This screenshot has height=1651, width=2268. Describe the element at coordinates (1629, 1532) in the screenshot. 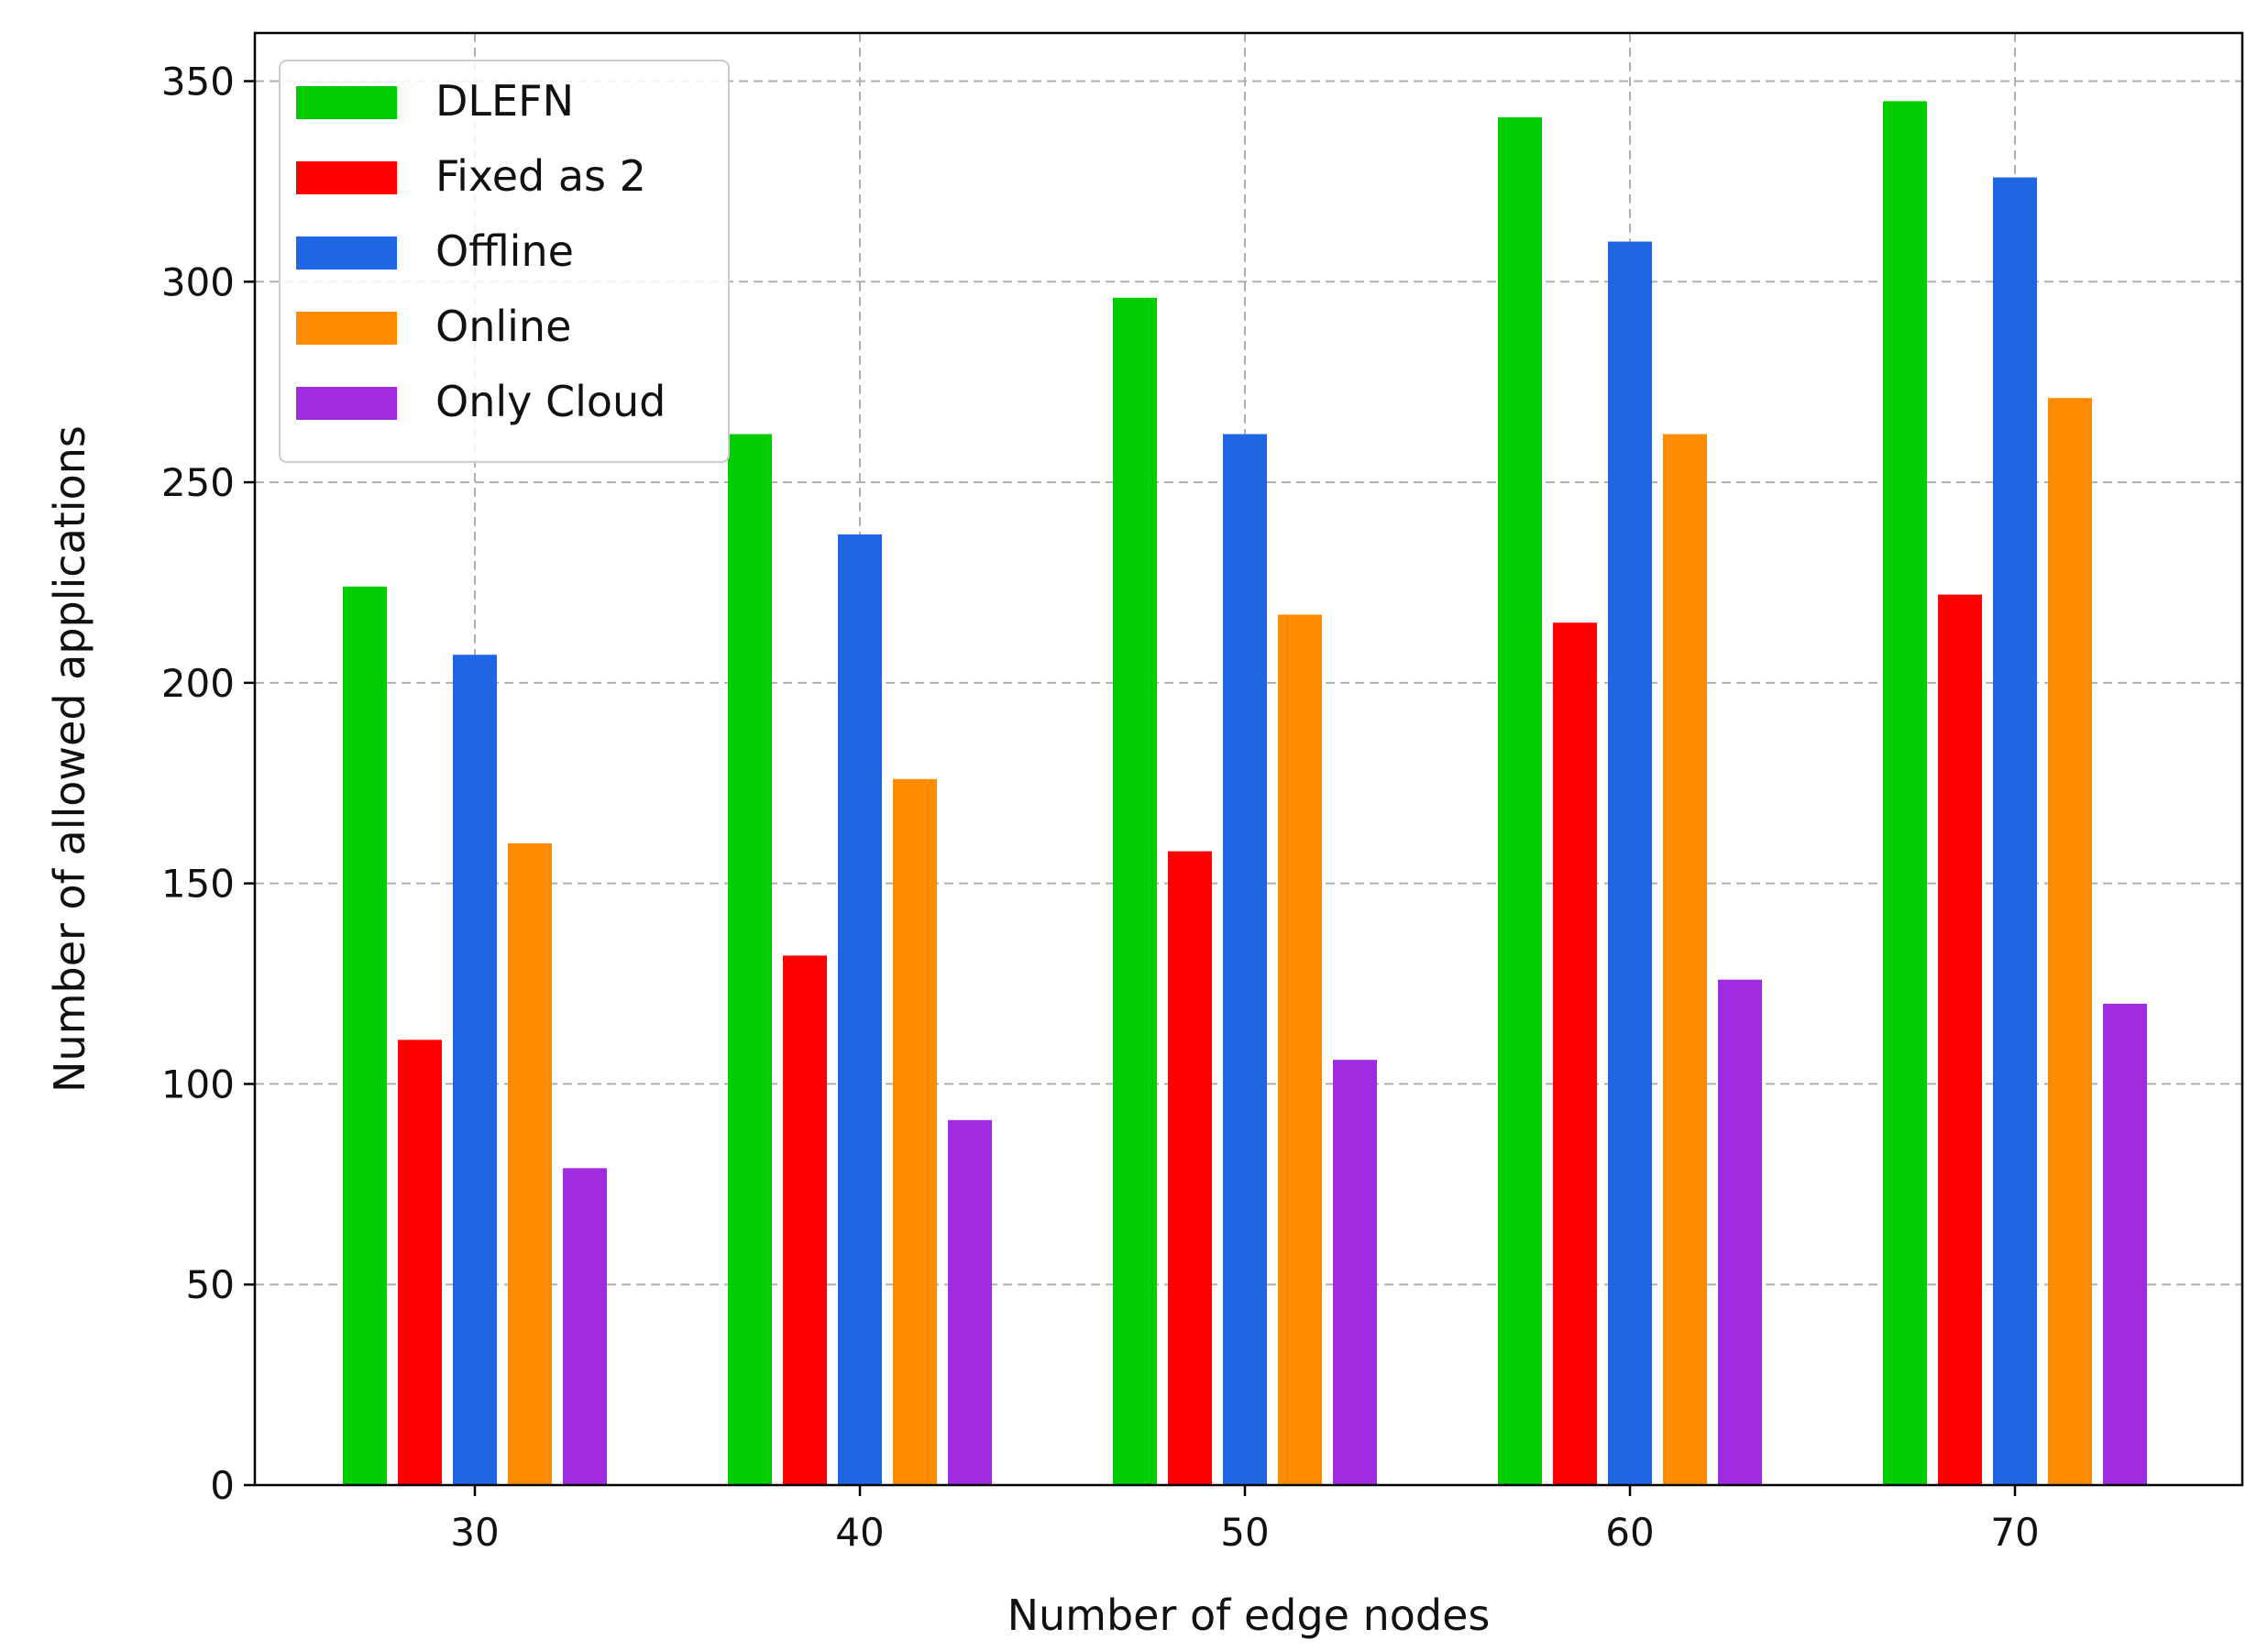

I see `x-tick-label: 60` at that location.